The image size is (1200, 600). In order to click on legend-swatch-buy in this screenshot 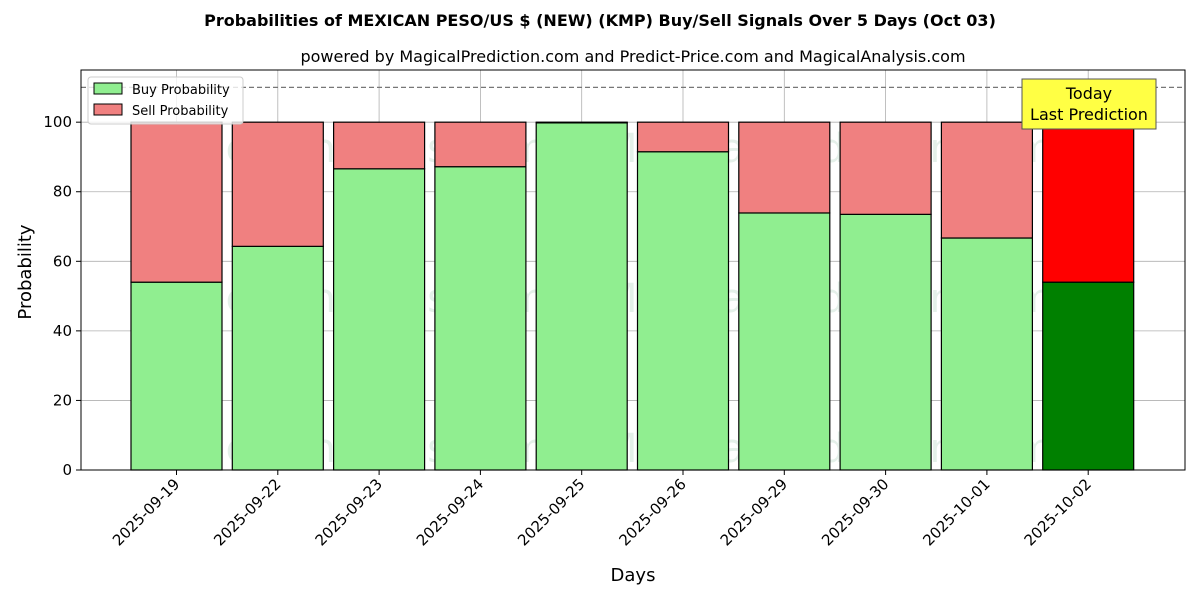, I will do `click(108, 88)`.